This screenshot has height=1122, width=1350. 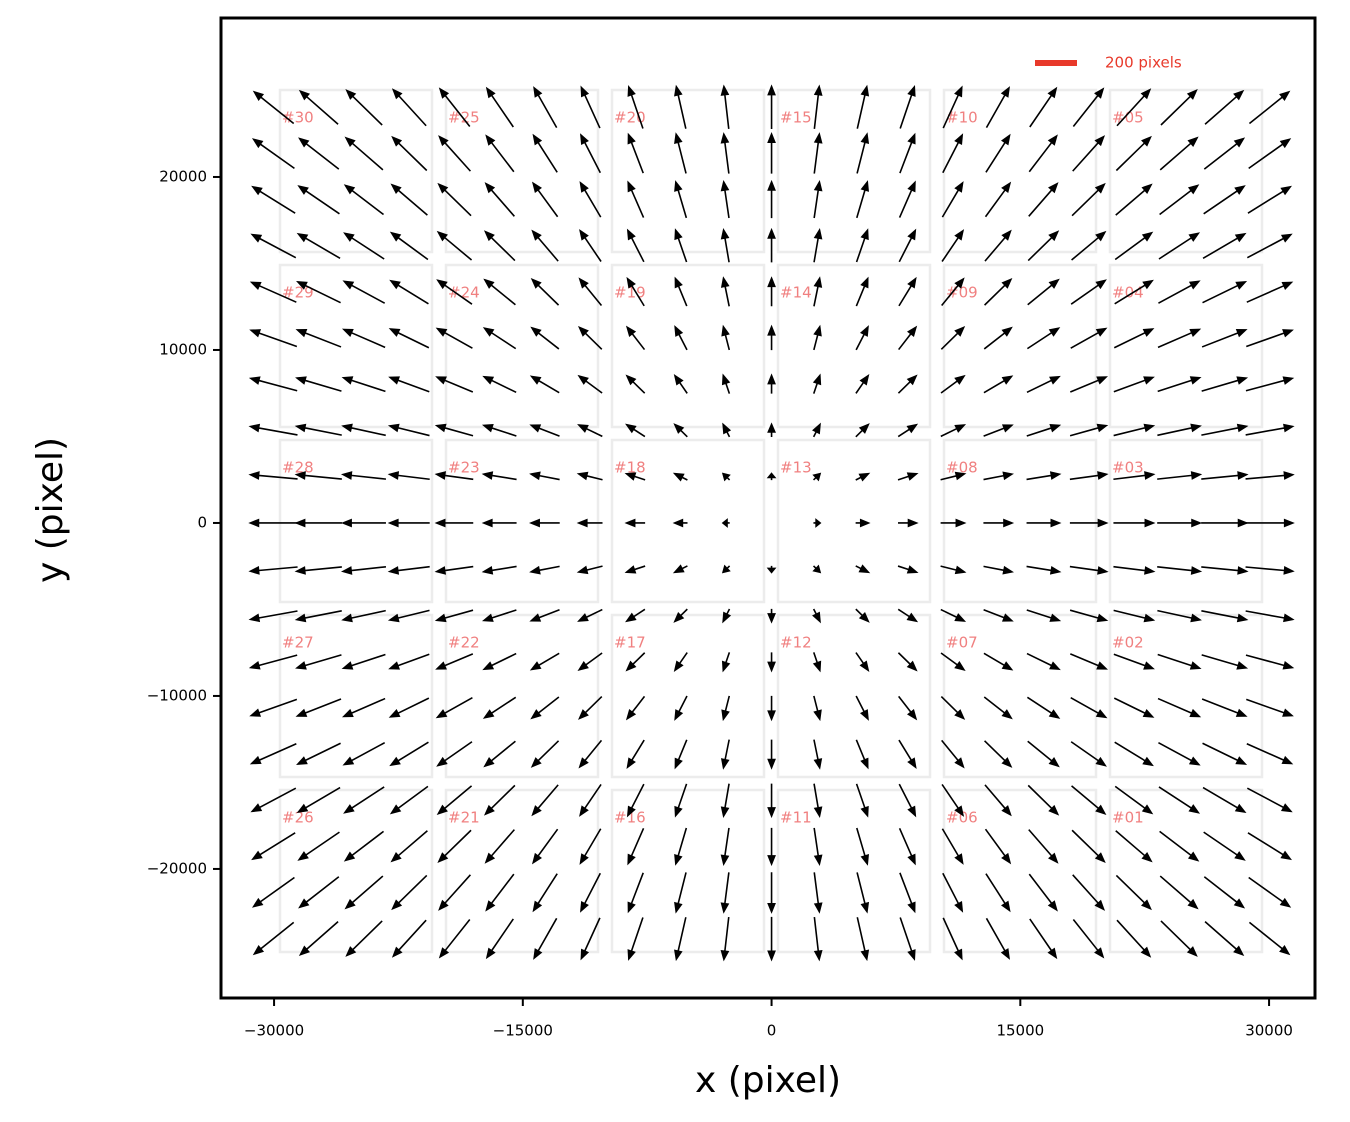 I want to click on chip-label: #25, so click(x=464, y=118).